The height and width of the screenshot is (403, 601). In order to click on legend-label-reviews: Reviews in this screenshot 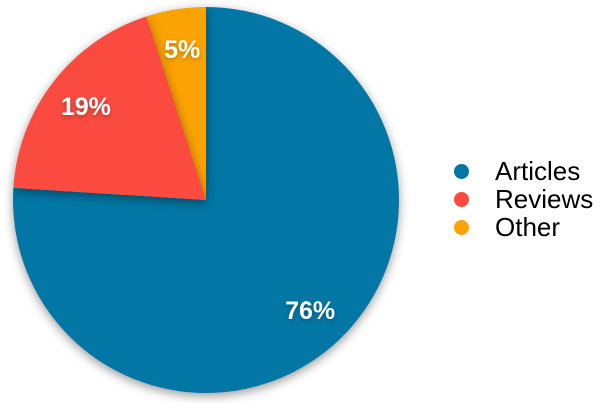, I will do `click(544, 199)`.